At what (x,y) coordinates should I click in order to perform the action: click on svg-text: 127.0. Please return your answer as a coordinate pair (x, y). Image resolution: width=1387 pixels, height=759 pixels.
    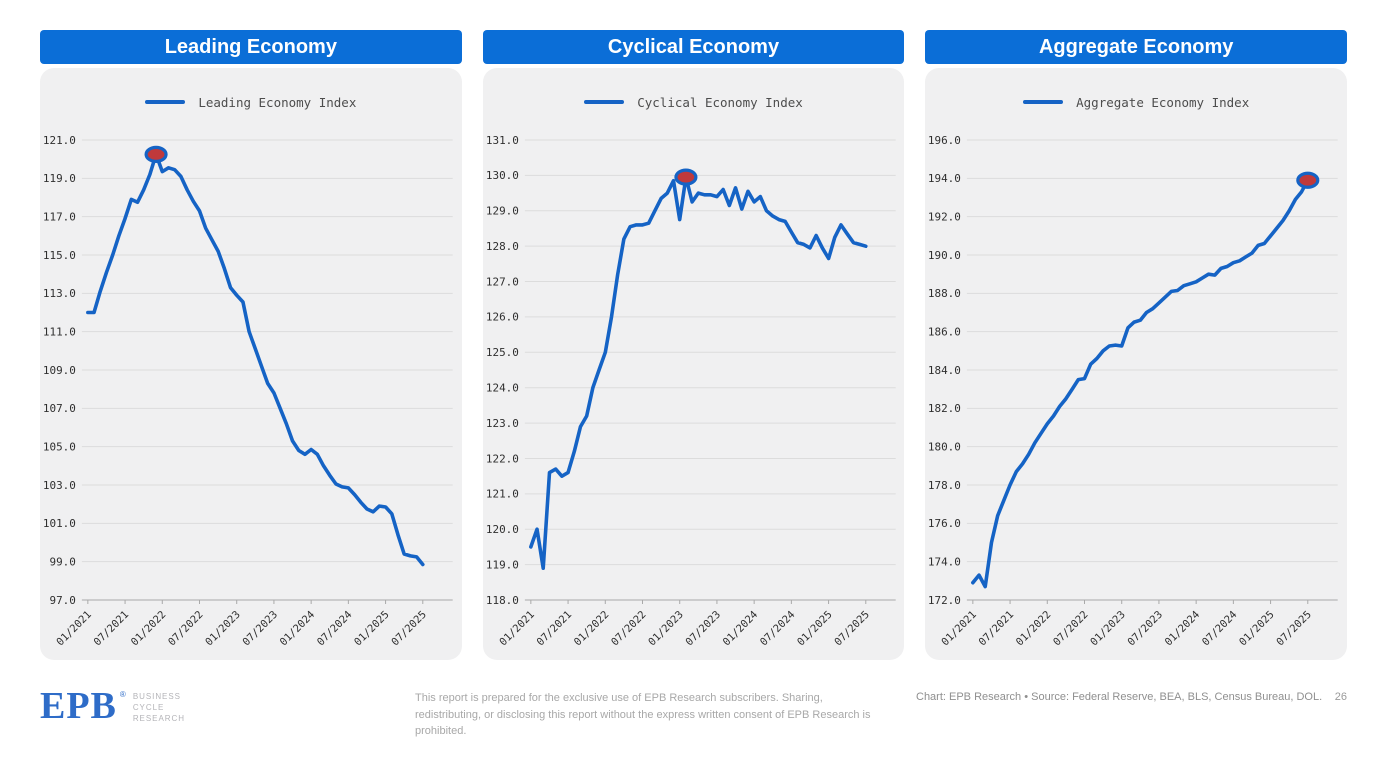
    Looking at the image, I should click on (502, 281).